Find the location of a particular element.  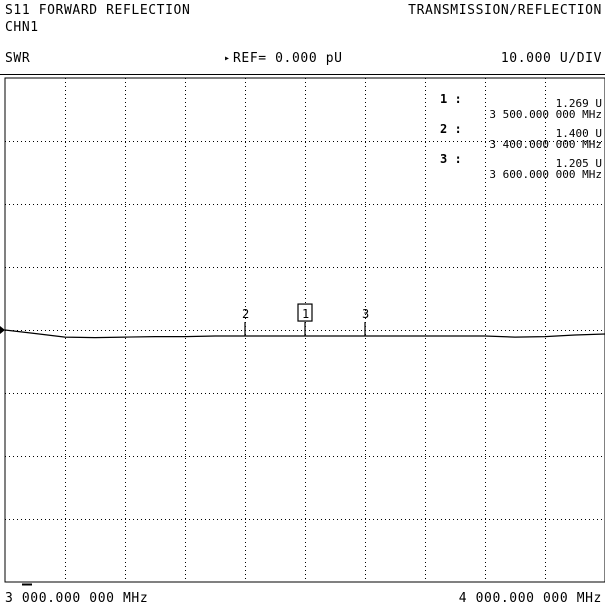

marker-label-1: 1 is located at coordinates (305, 314).